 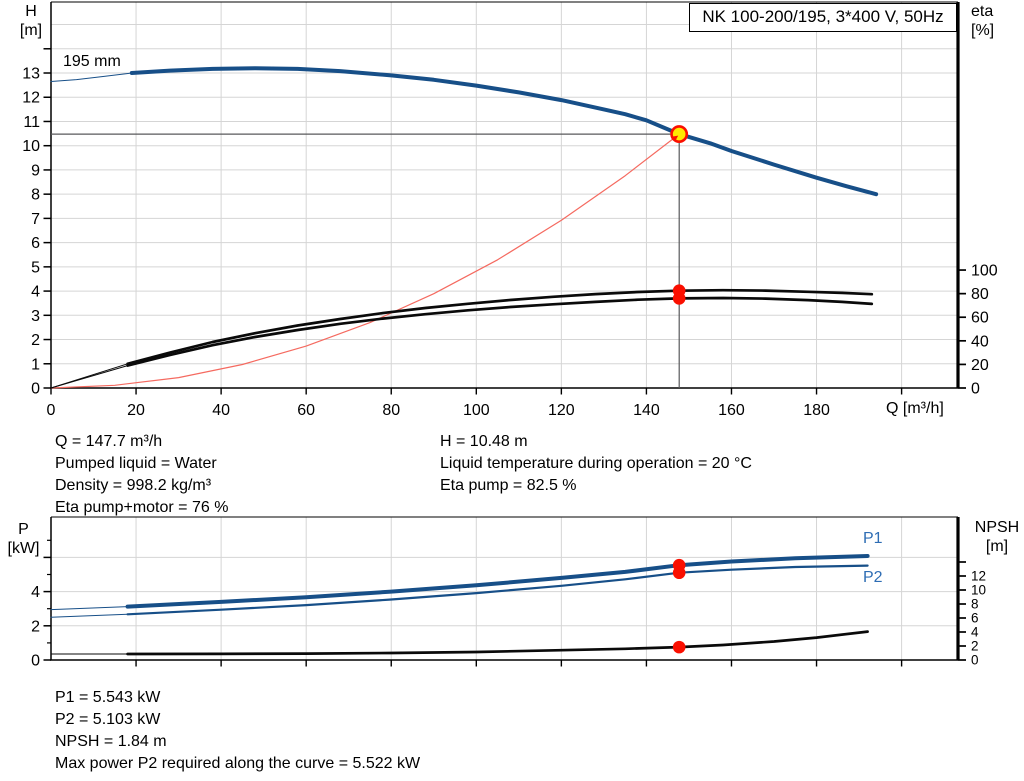 I want to click on left-tick-label: 13, so click(x=31, y=74).